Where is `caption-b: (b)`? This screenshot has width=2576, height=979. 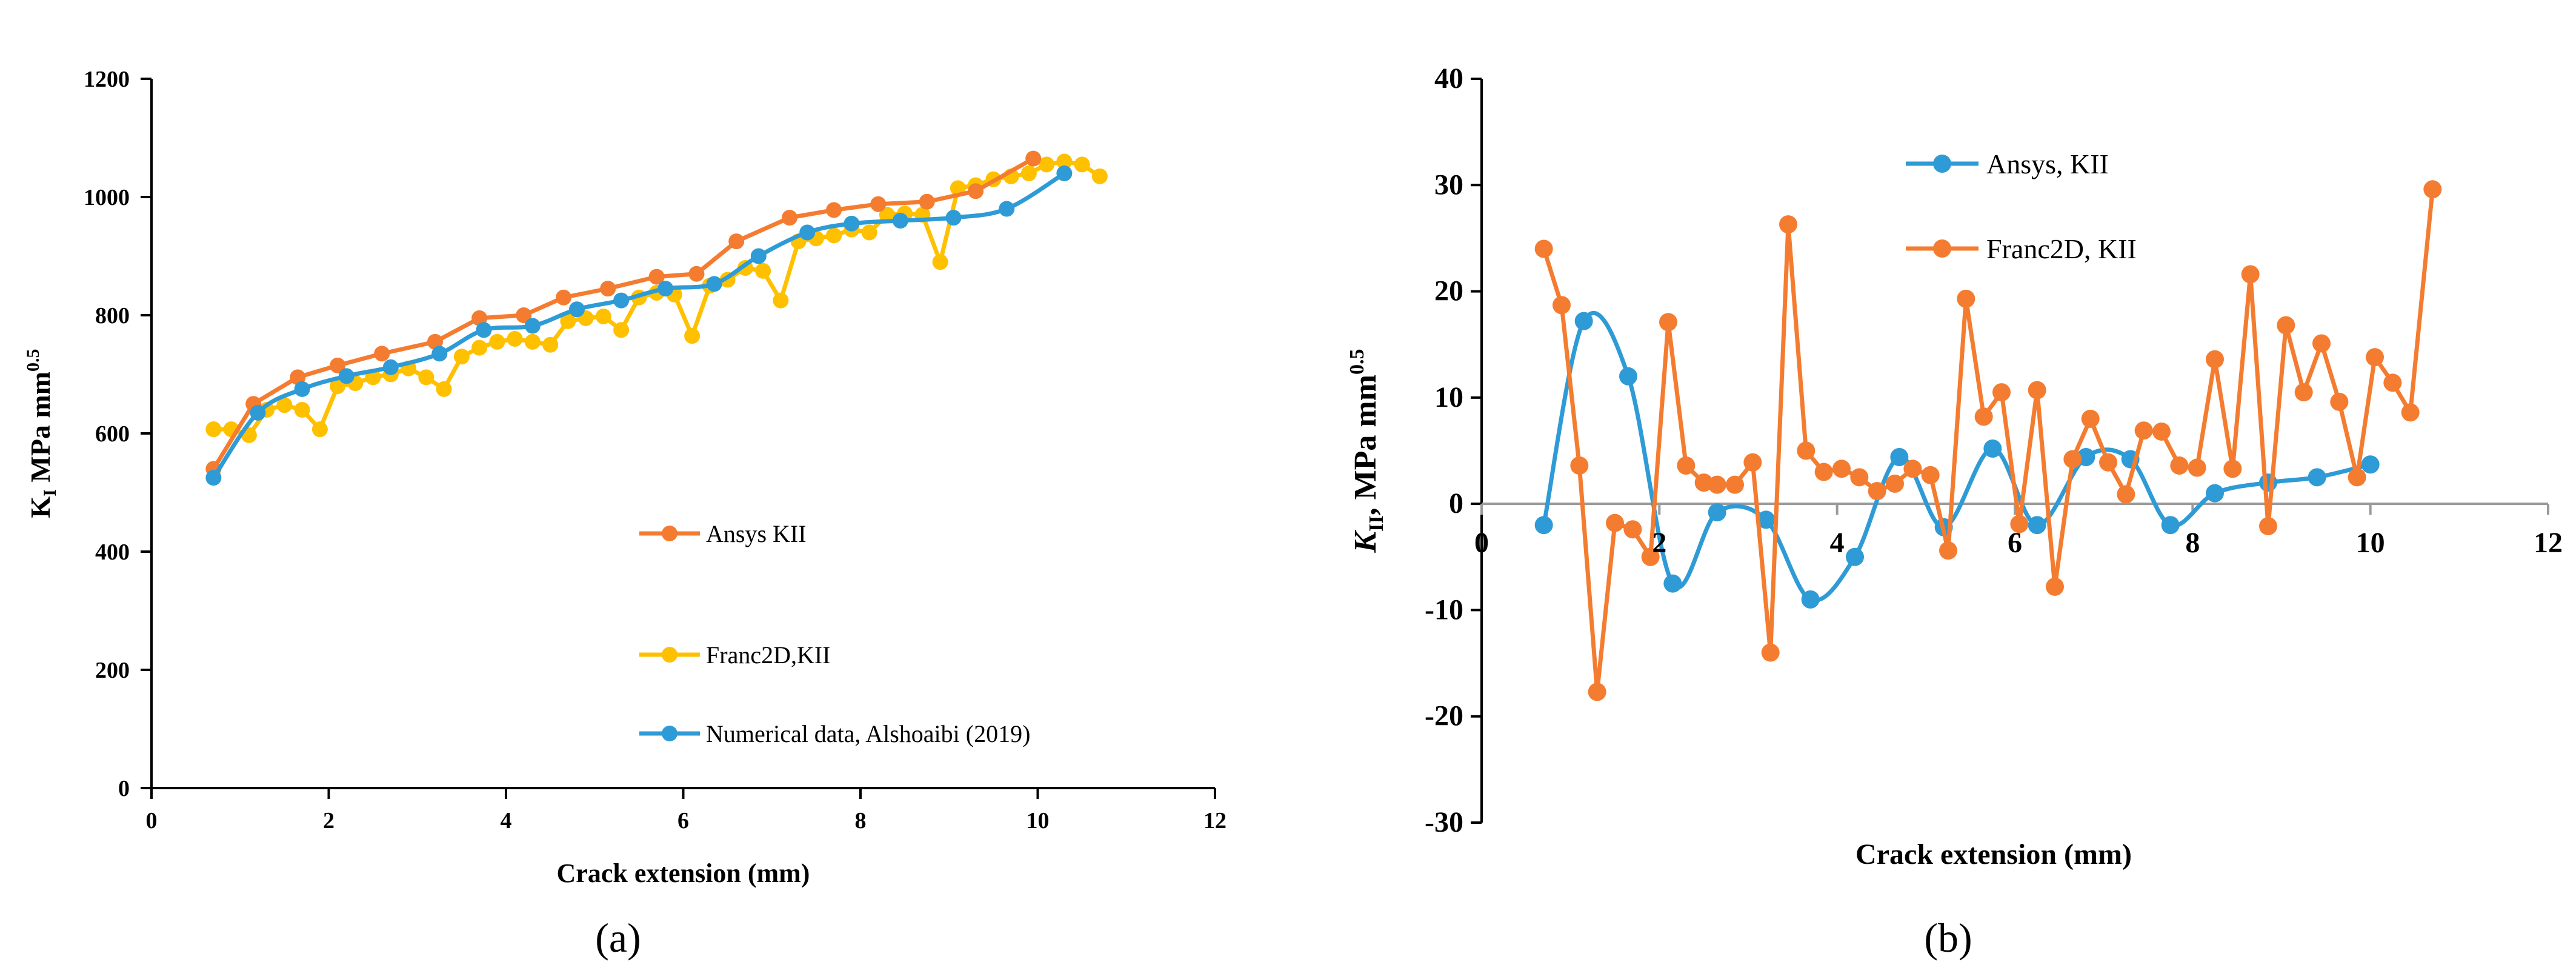 caption-b: (b) is located at coordinates (1948, 938).